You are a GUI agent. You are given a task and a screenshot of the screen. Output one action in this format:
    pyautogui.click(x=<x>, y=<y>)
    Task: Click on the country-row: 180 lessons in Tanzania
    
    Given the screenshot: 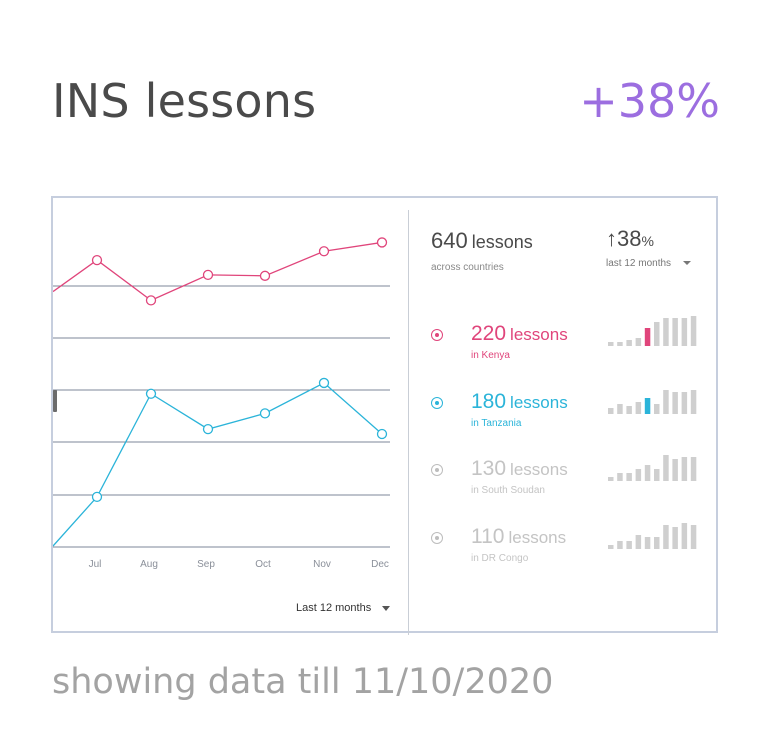 What is the action you would take?
    pyautogui.click(x=576, y=415)
    